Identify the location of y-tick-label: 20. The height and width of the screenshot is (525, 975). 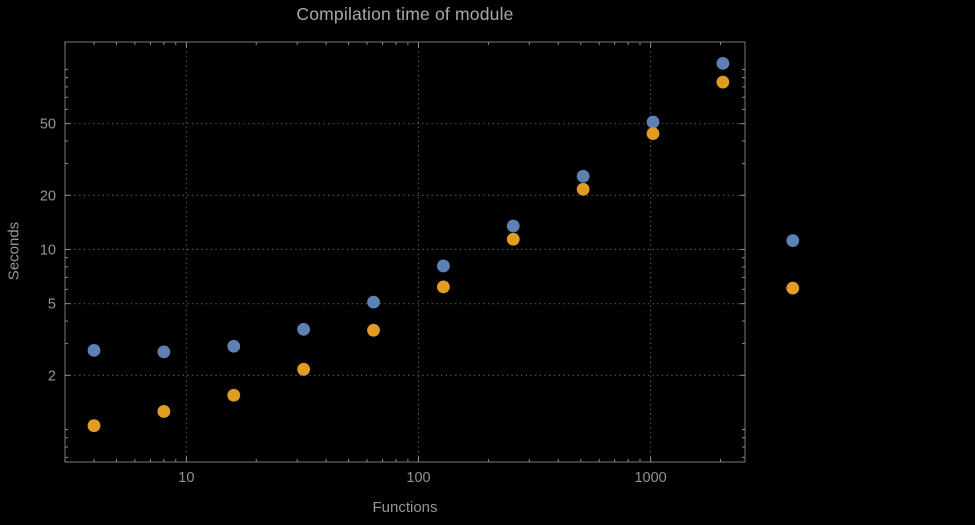
(48, 196).